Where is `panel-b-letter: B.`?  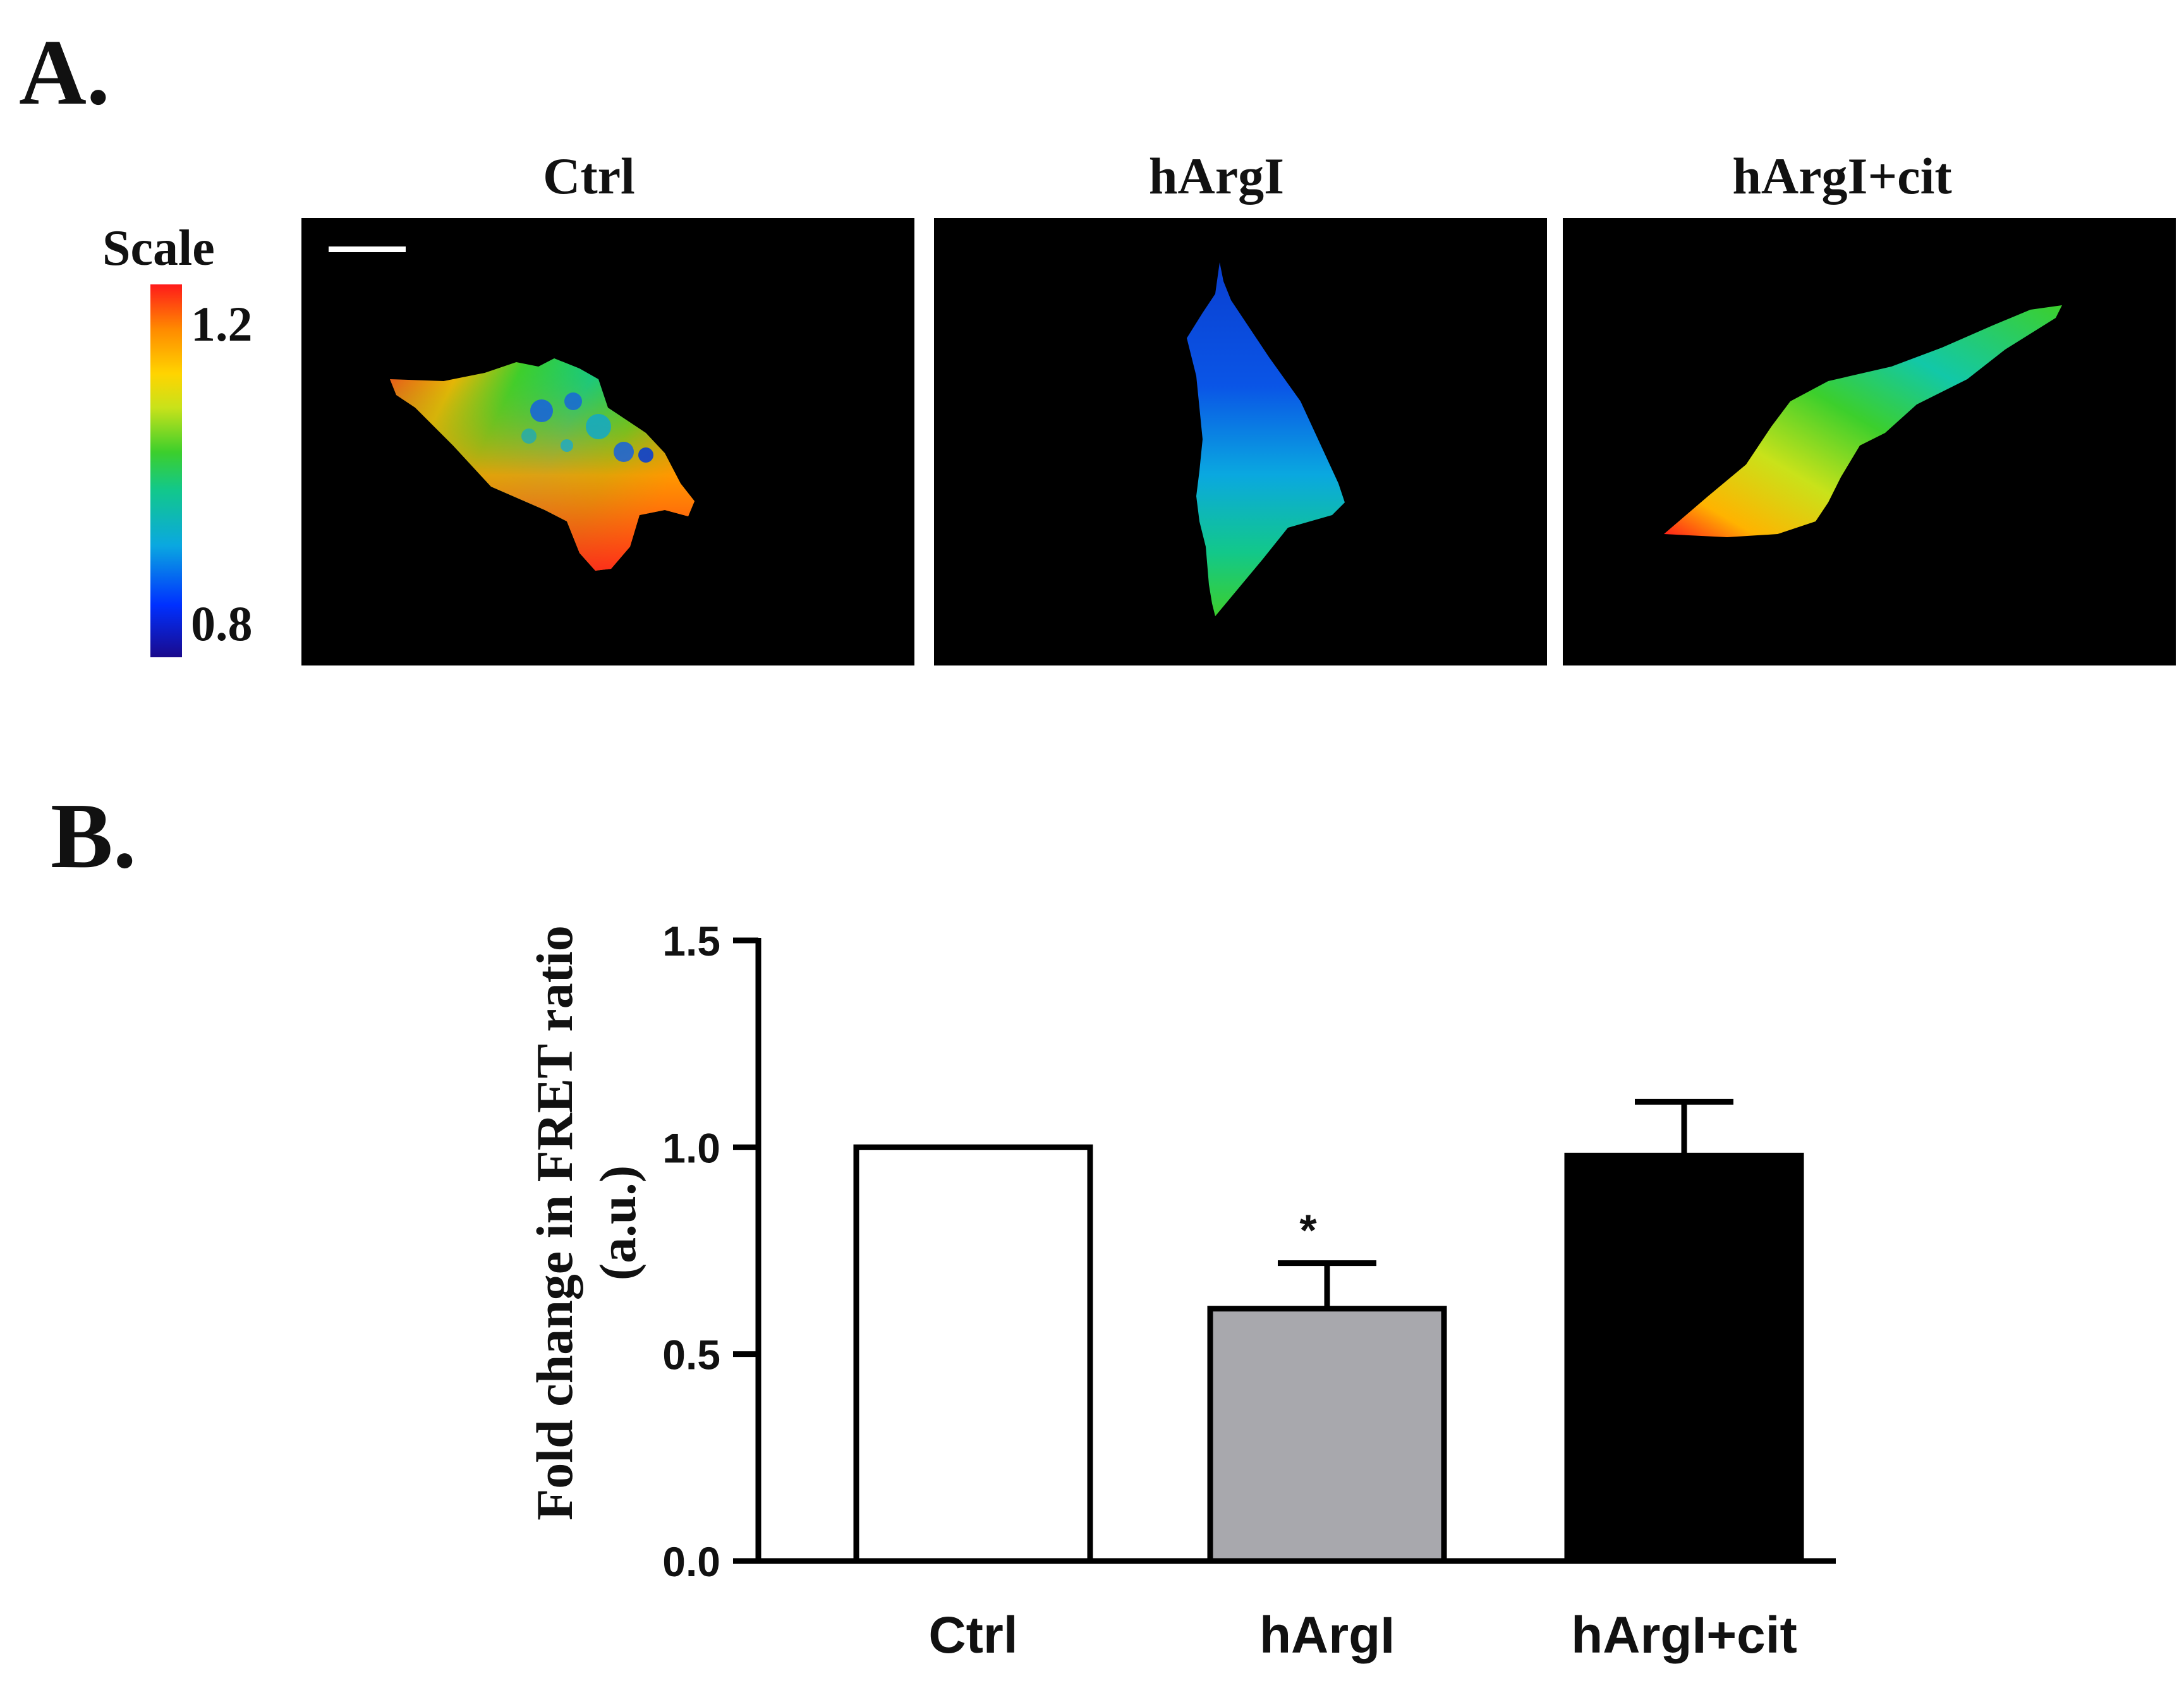 panel-b-letter: B. is located at coordinates (93, 836).